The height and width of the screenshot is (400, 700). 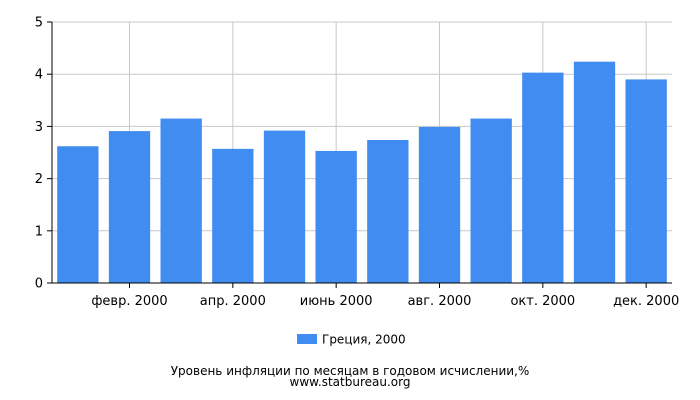 What do you see at coordinates (39, 127) in the screenshot?
I see `y-tick-label: 3` at bounding box center [39, 127].